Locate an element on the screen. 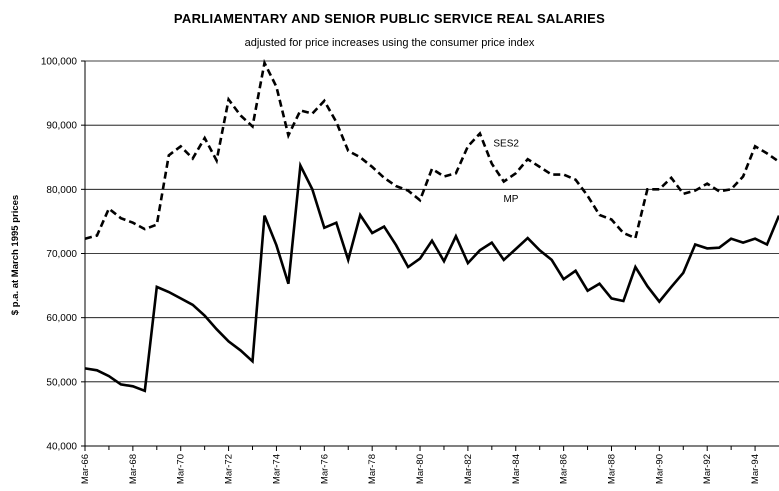  x-tick-label: Mar-68 is located at coordinates (133, 469).